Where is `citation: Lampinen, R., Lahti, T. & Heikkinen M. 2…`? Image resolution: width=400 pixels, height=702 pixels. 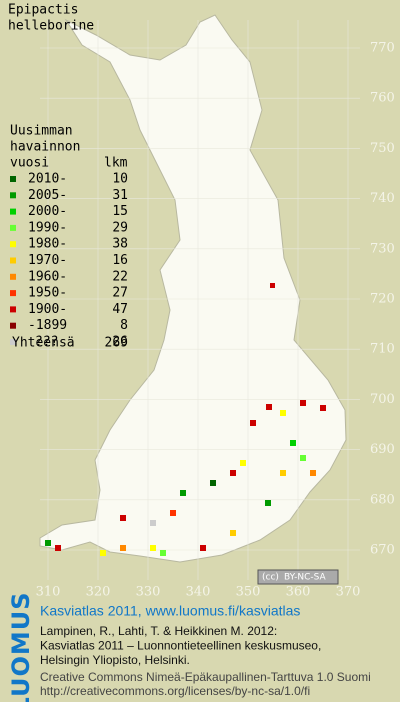 citation: Lampinen, R., Lahti, T. & Heikkinen M. 2… is located at coordinates (158, 631).